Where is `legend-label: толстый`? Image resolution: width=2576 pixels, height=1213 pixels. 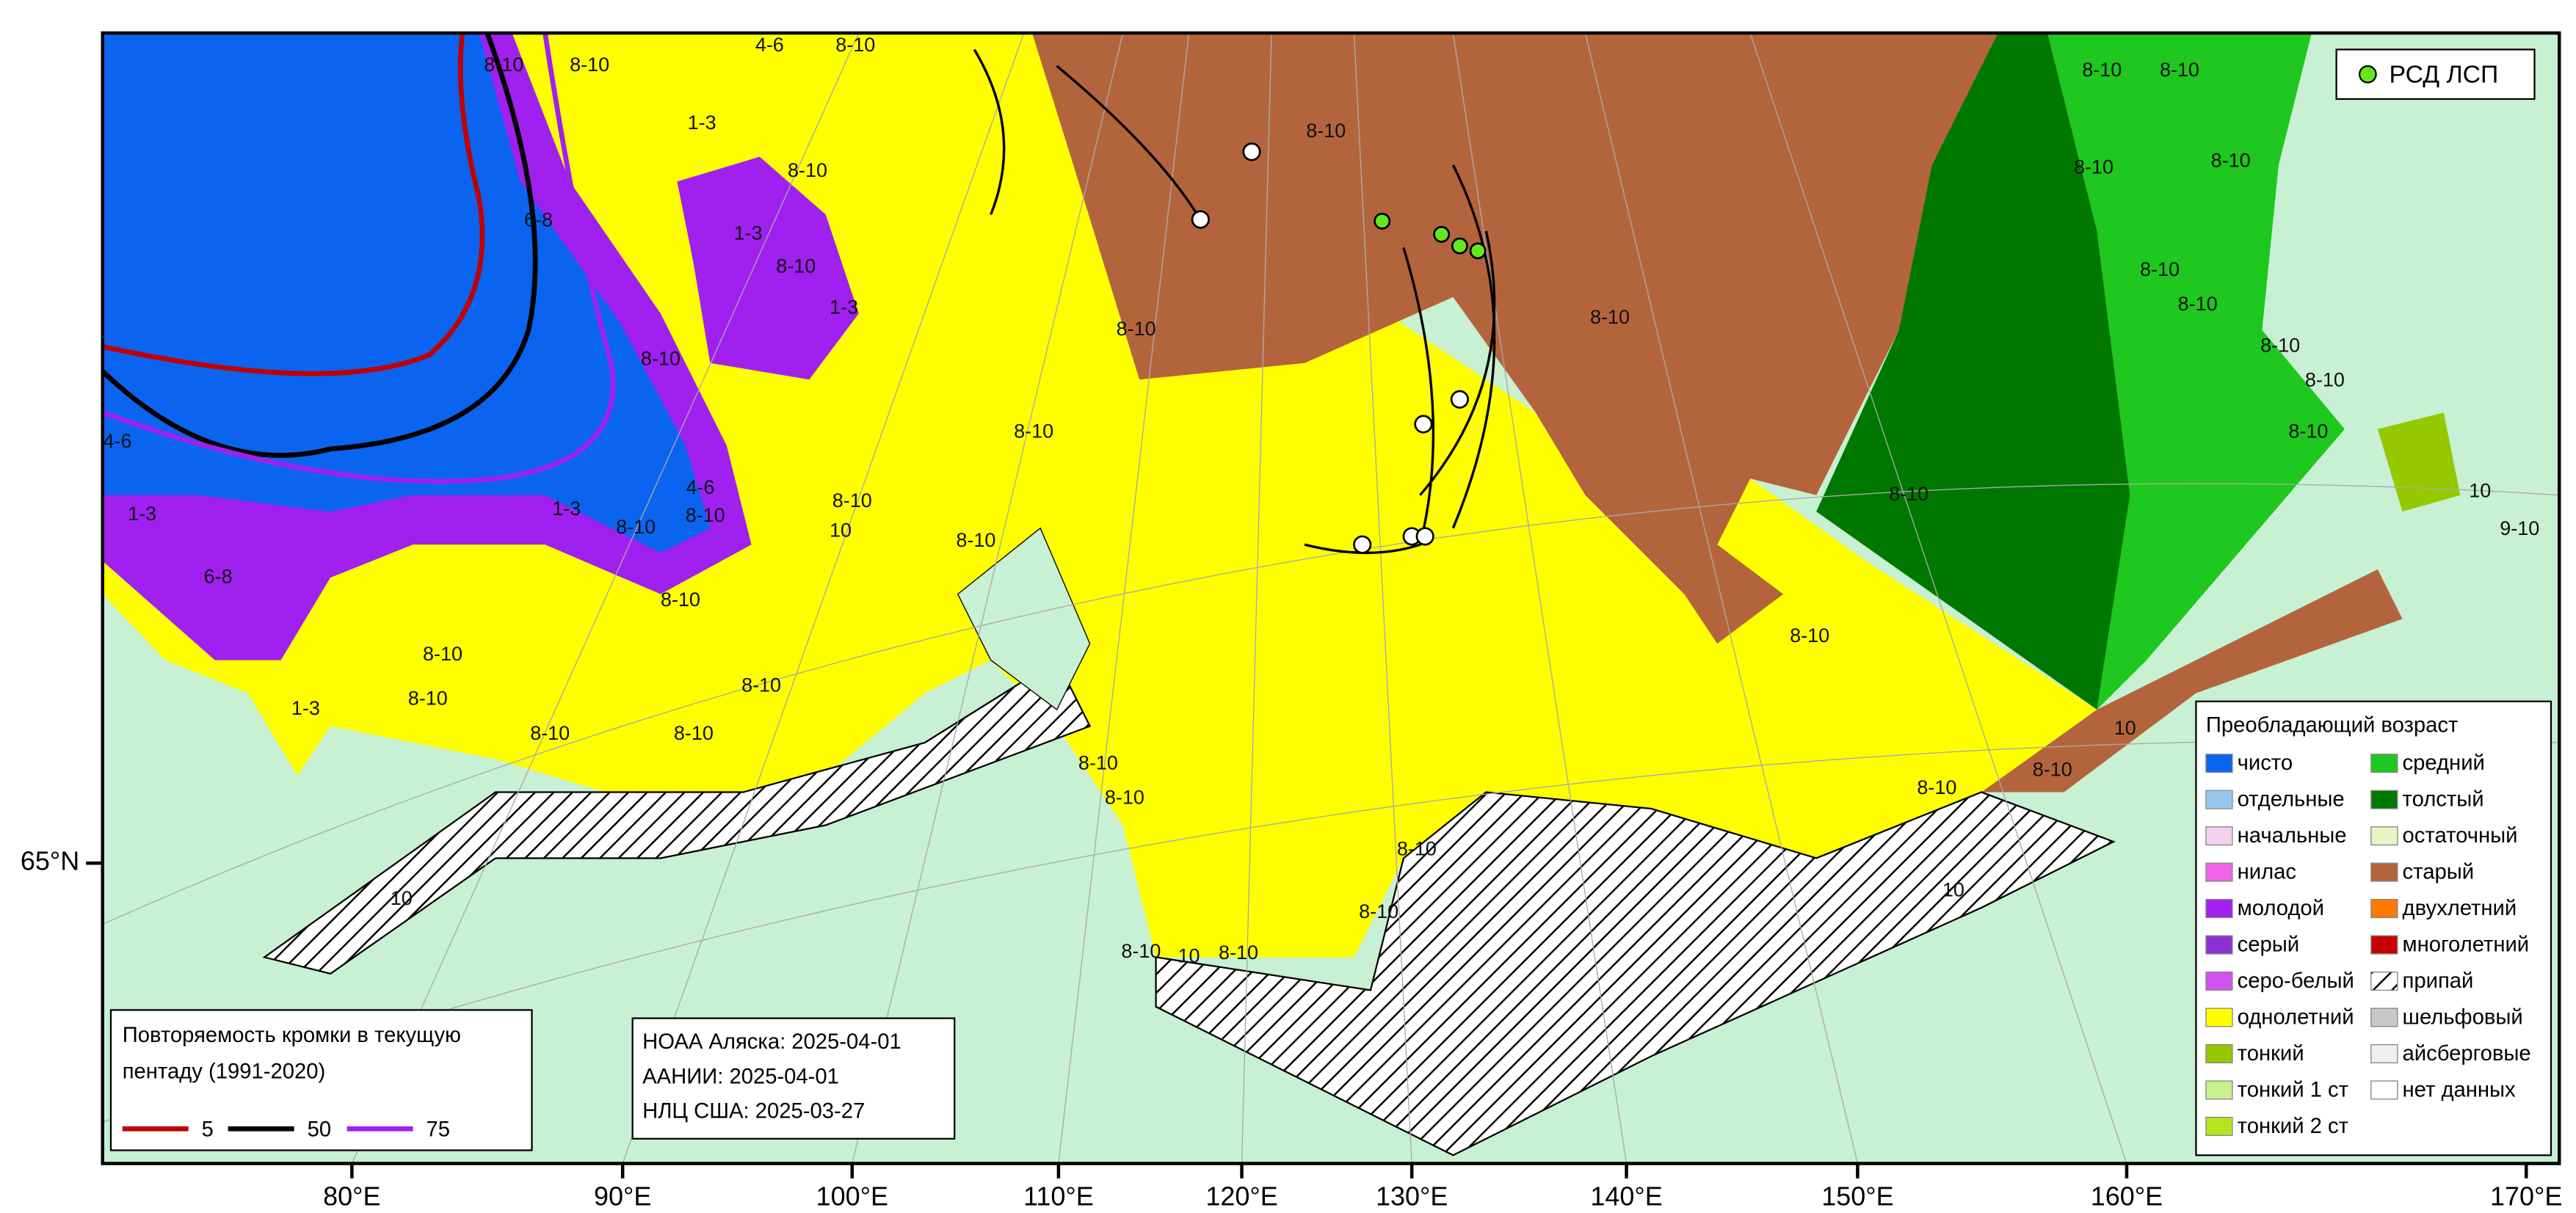 legend-label: толстый is located at coordinates (2444, 799).